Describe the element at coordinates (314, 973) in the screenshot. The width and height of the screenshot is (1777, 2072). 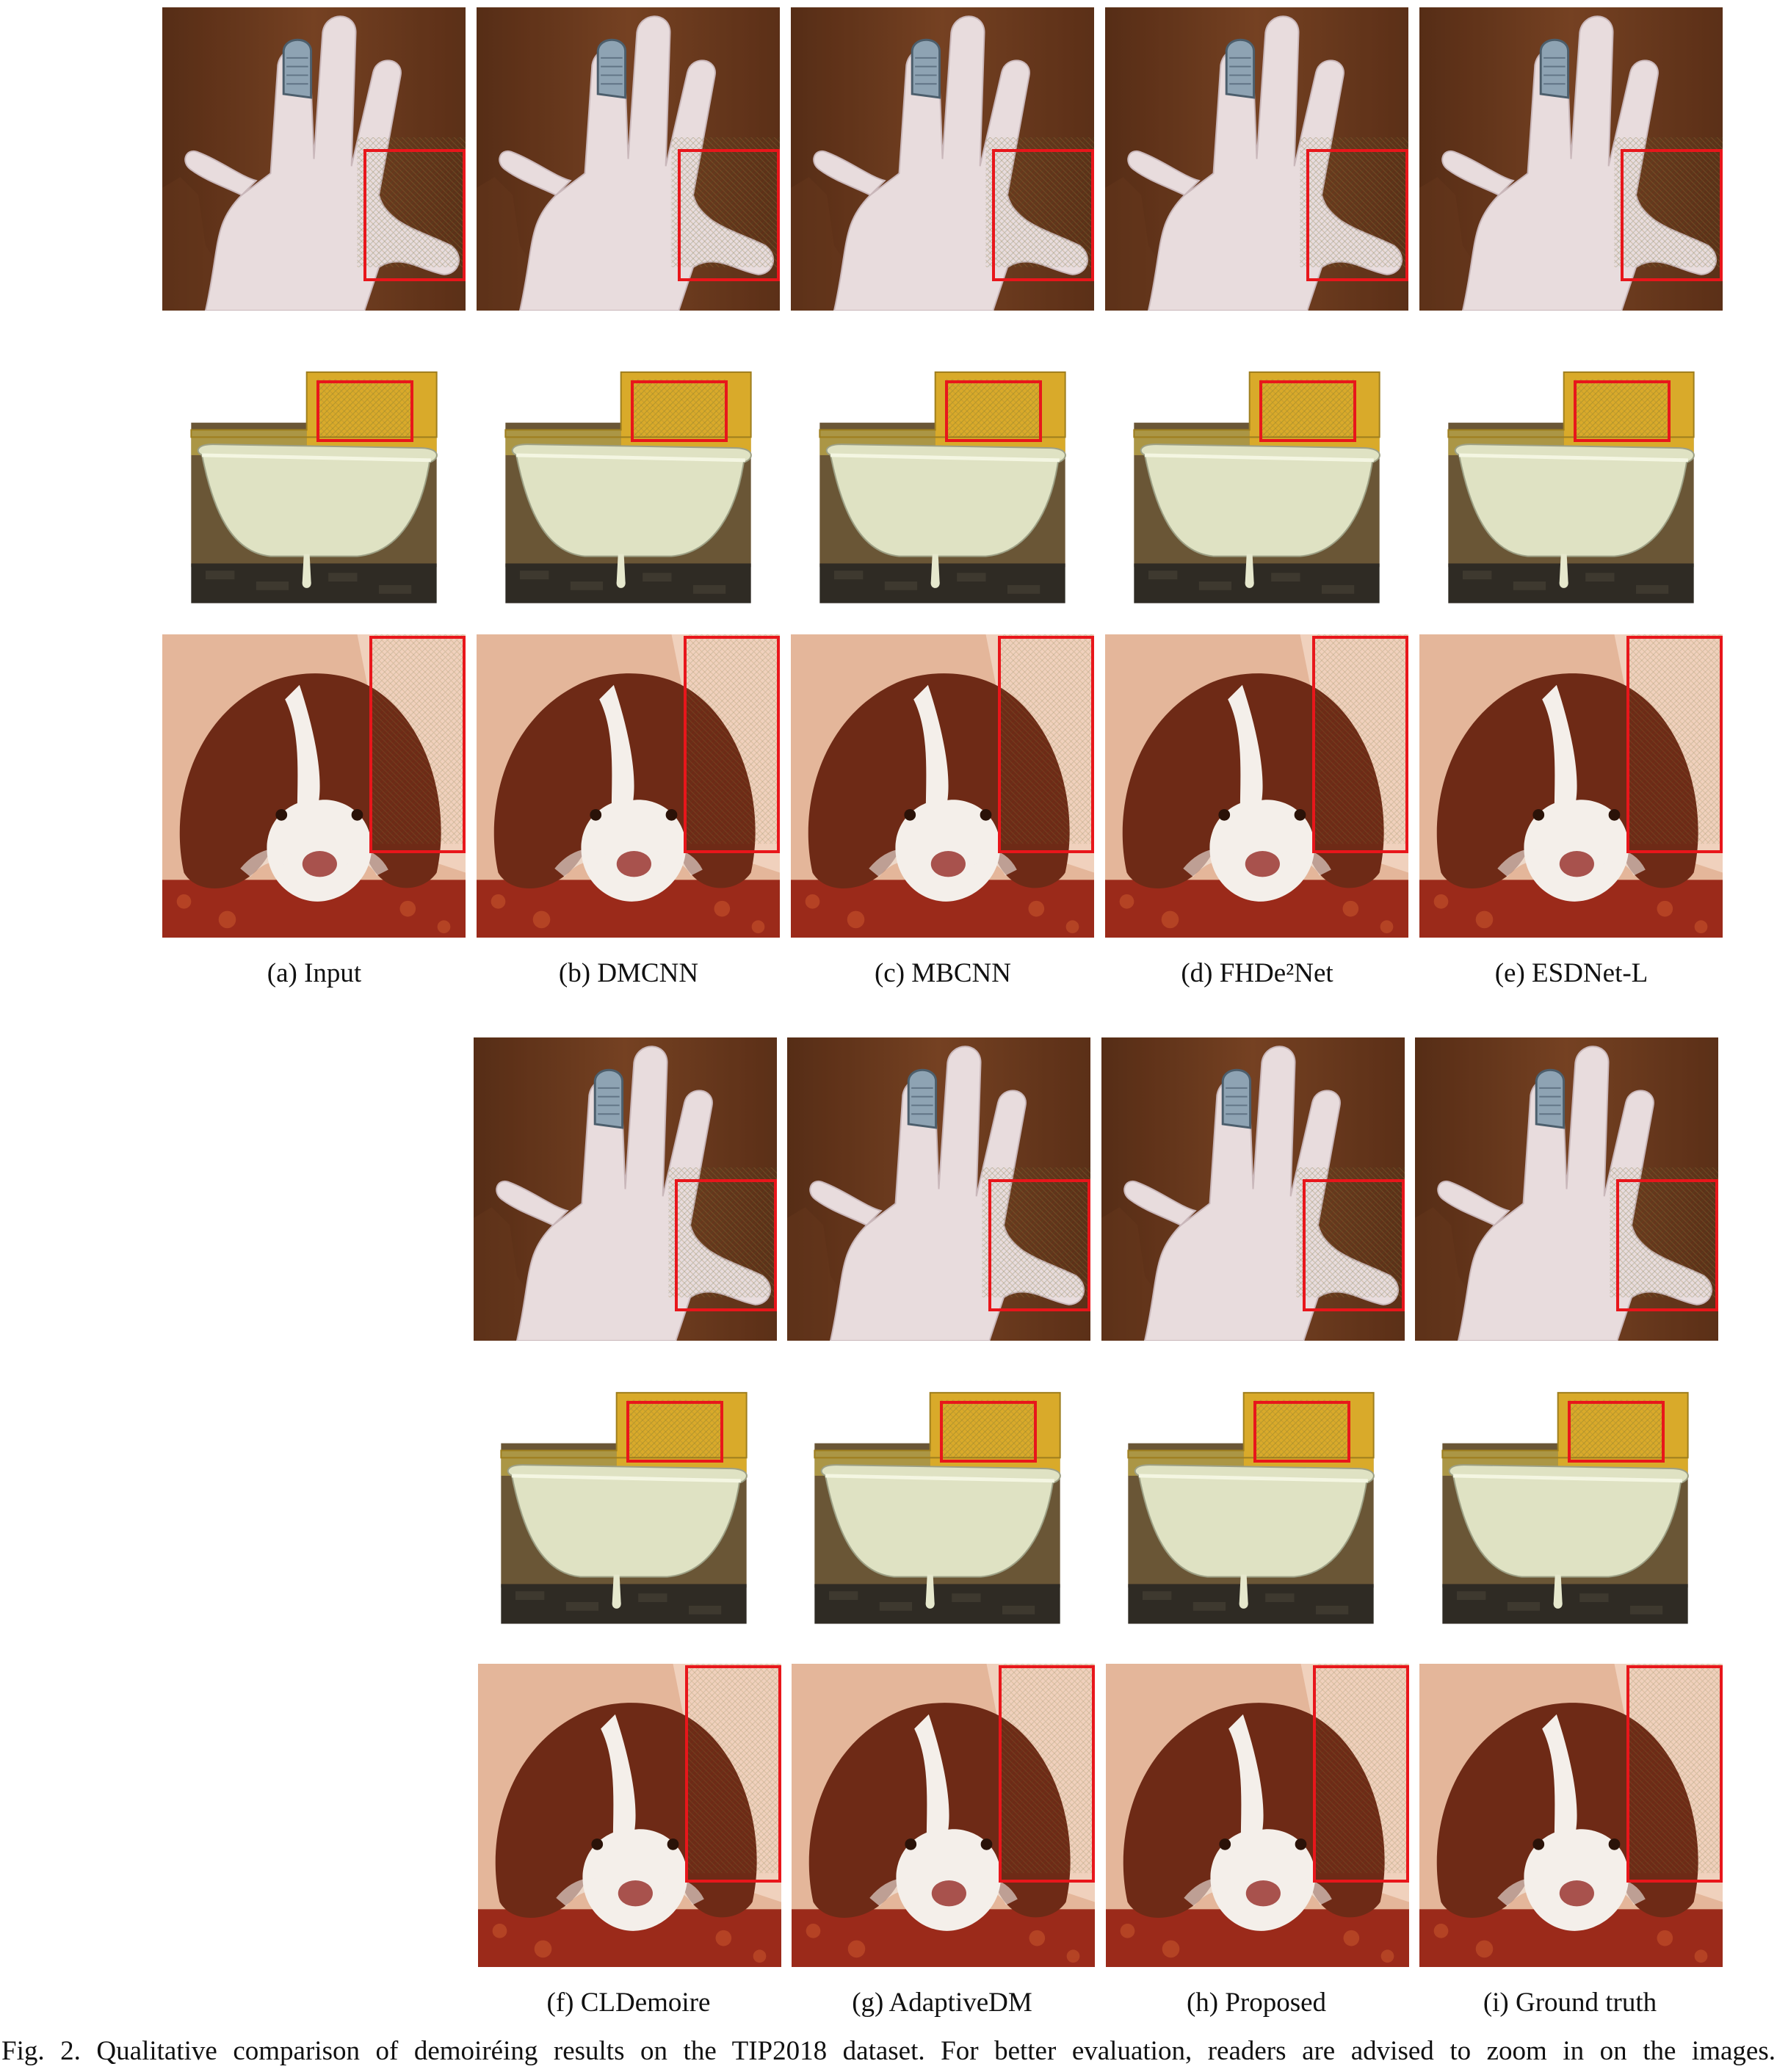
I see `subcaption-a: (a) Input` at that location.